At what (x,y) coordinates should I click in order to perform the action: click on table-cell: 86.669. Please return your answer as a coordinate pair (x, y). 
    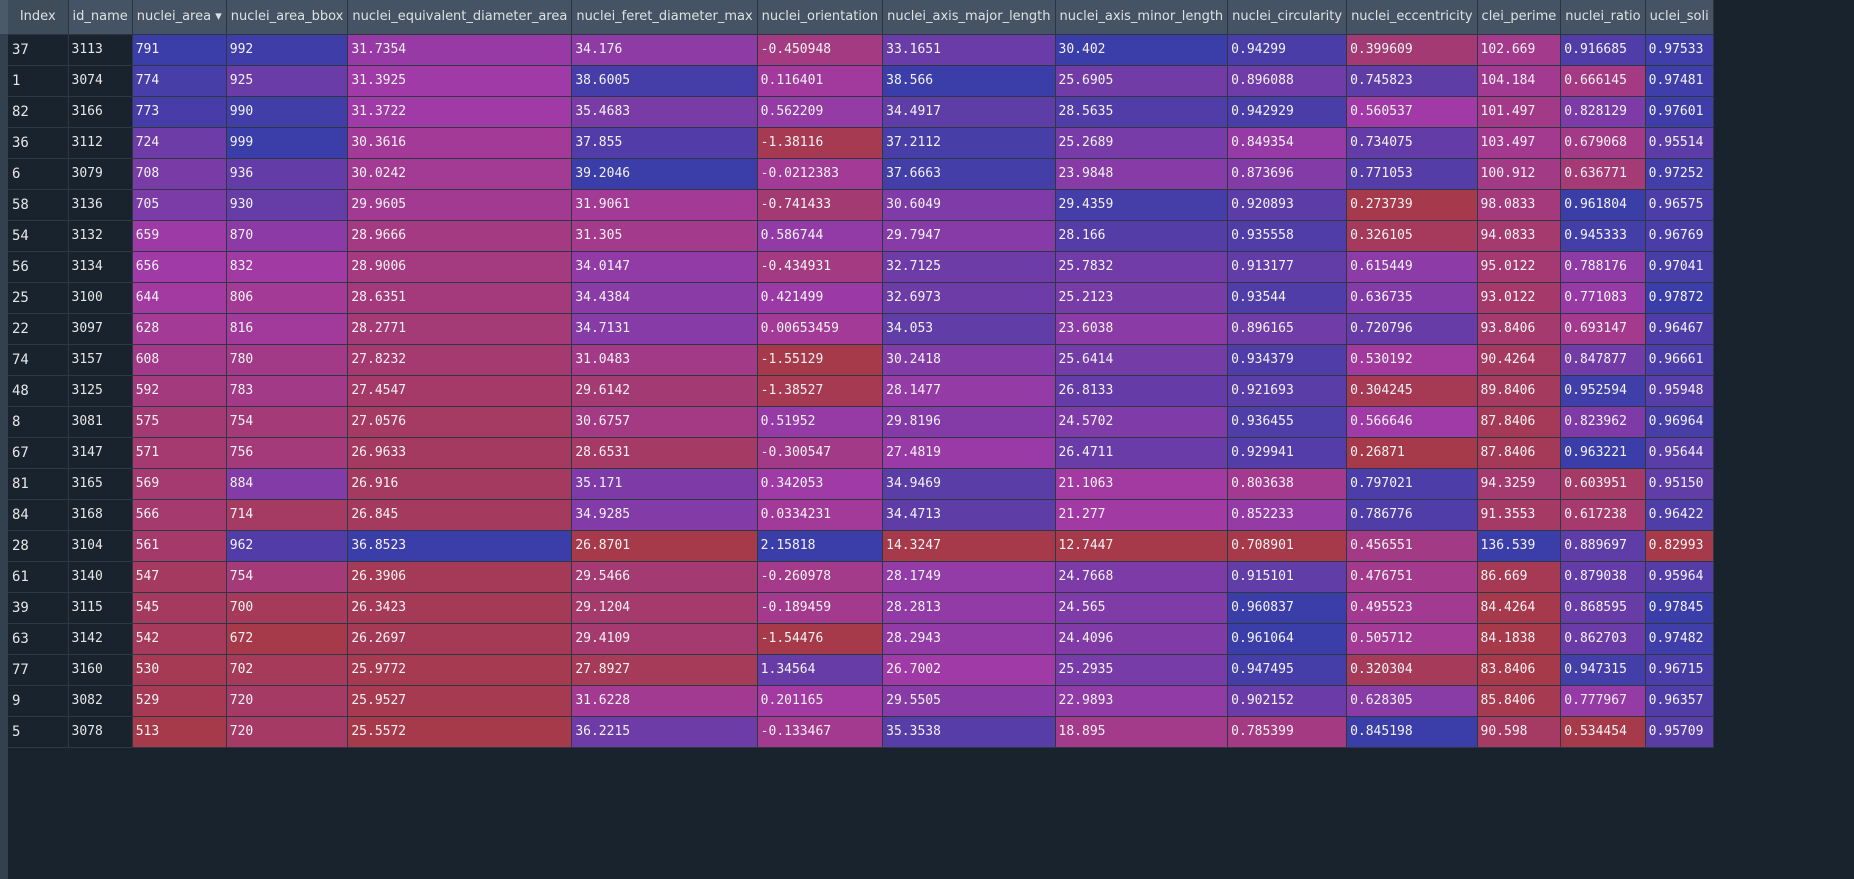
    Looking at the image, I should click on (1519, 577).